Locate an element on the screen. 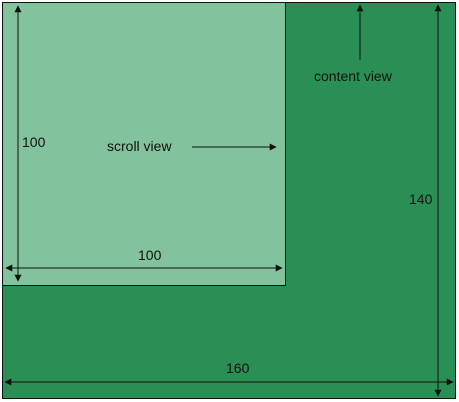 The image size is (459, 402). content-width-label: 160 is located at coordinates (238, 368).